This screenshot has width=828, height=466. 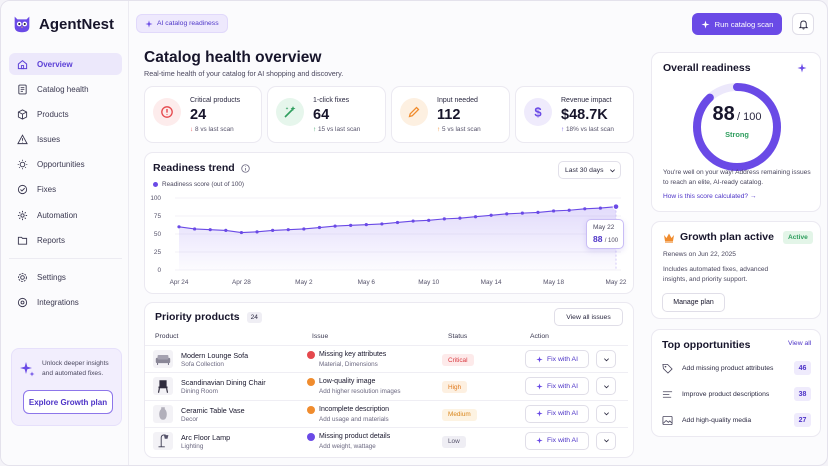 What do you see at coordinates (321, 115) in the screenshot?
I see `kpi-value: 64` at bounding box center [321, 115].